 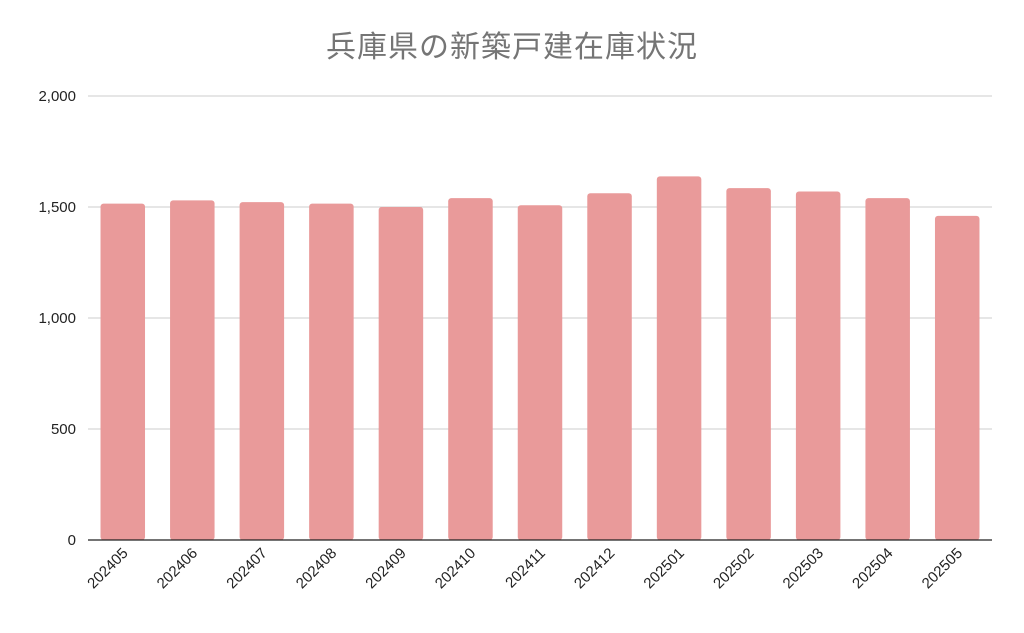 What do you see at coordinates (733, 568) in the screenshot?
I see `x-tick-label: 202502` at bounding box center [733, 568].